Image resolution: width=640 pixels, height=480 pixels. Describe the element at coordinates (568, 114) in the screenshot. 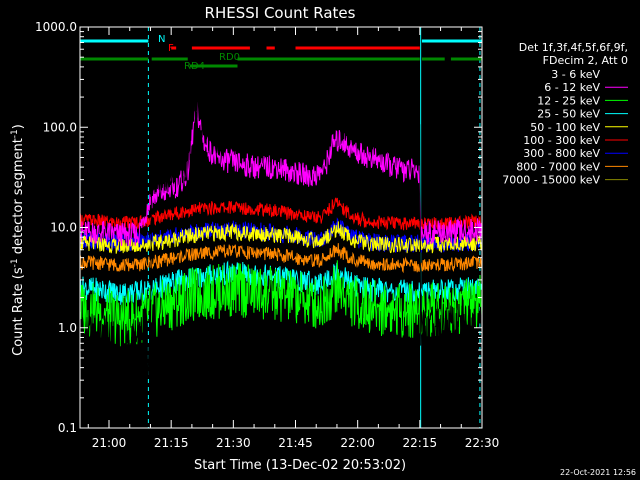

I see `legend-label: 25 - 50 keV` at that location.